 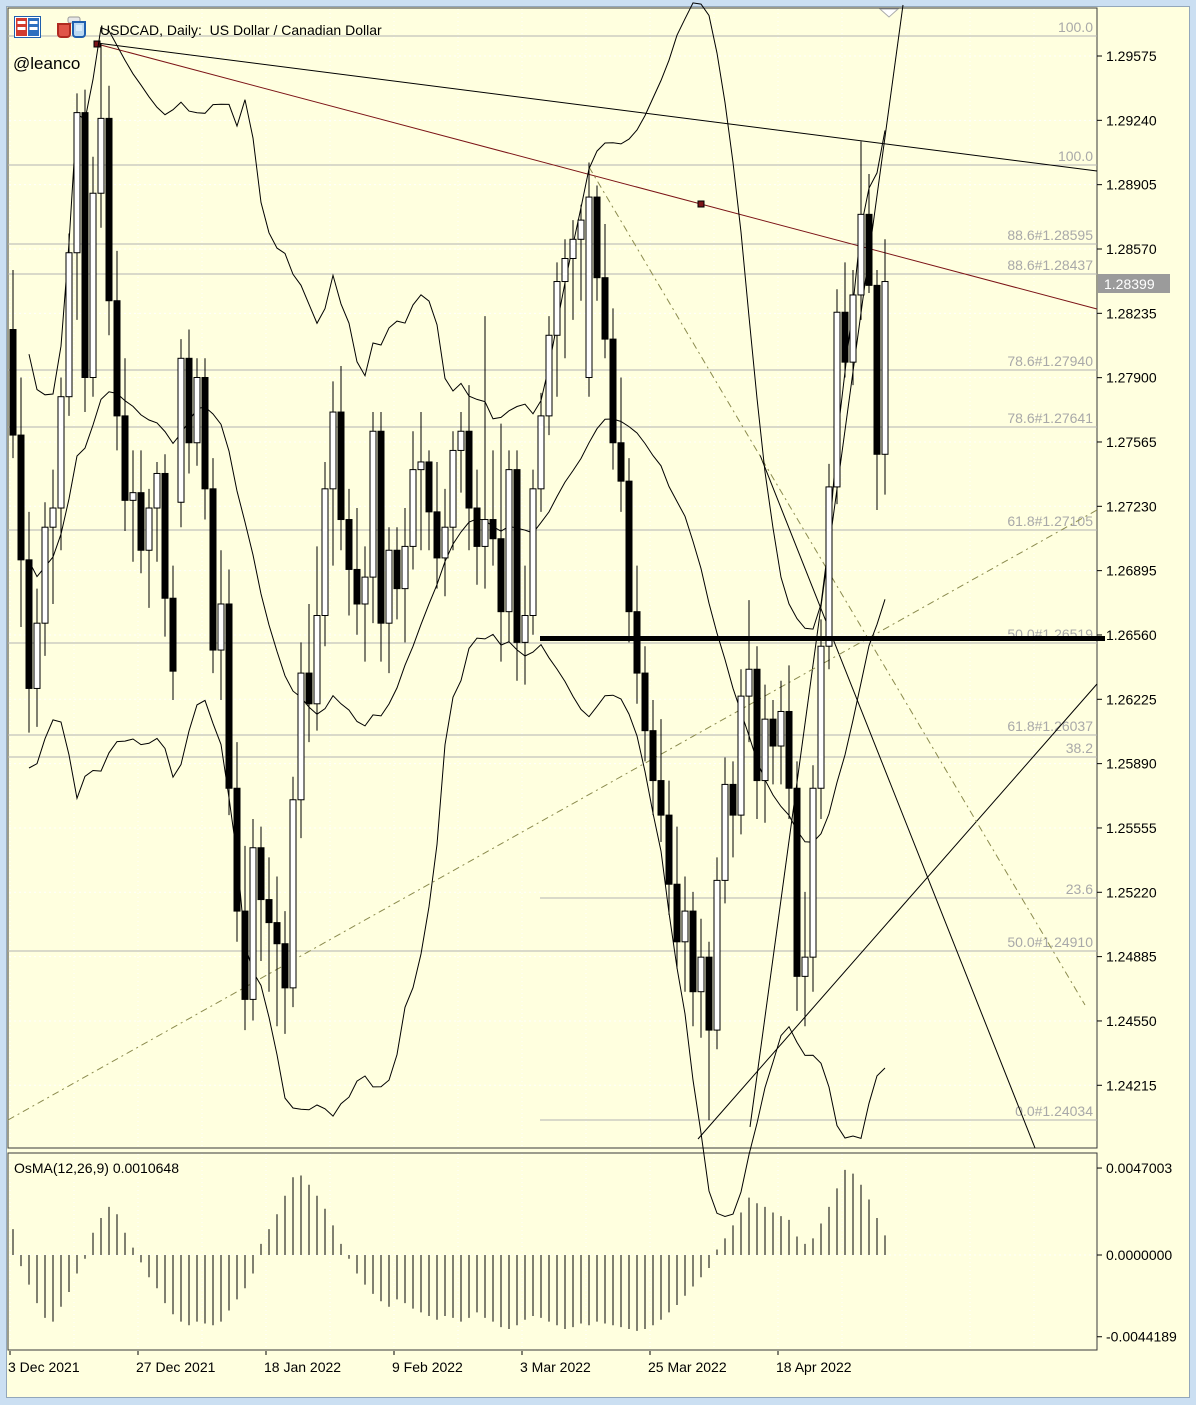 What do you see at coordinates (27, 29) in the screenshot?
I see `list-panels-icon` at bounding box center [27, 29].